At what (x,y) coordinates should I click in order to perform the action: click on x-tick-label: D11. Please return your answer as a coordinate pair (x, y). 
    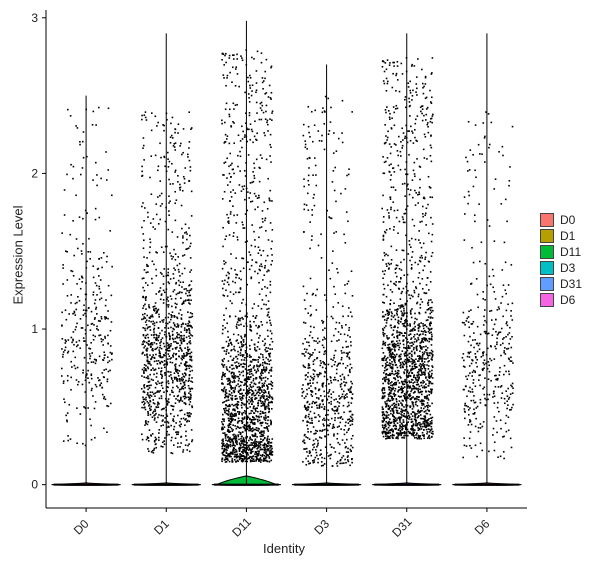
    Looking at the image, I should click on (241, 527).